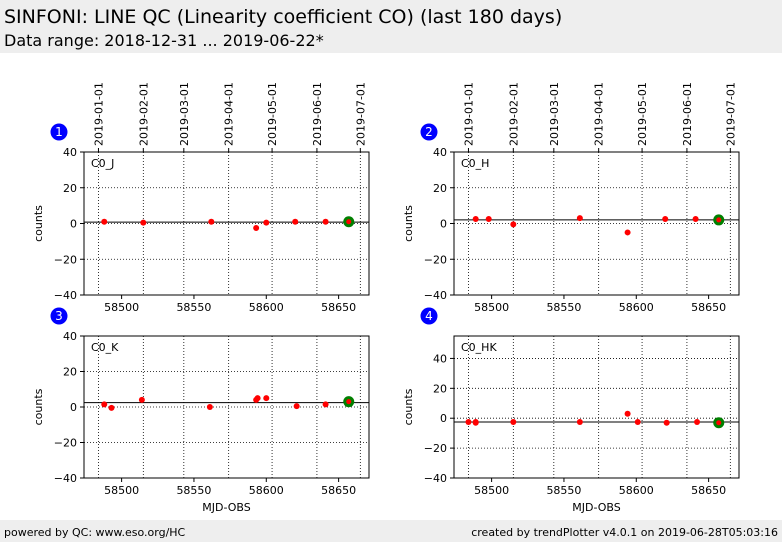  What do you see at coordinates (105, 347) in the screenshot?
I see `panel-label: C0_K` at bounding box center [105, 347].